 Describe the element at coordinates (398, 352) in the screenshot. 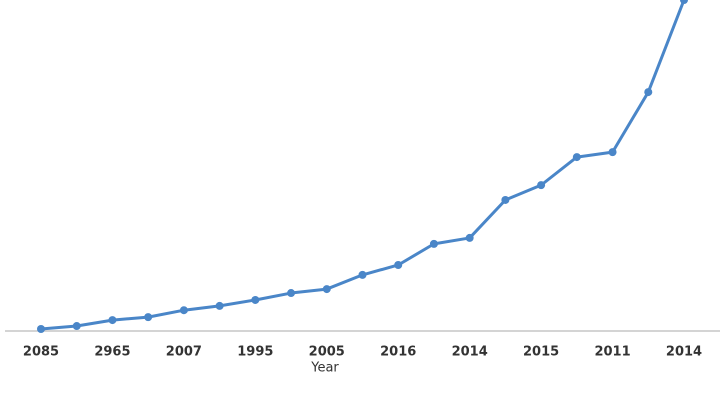

I see `x-tick-label: 2016` at that location.